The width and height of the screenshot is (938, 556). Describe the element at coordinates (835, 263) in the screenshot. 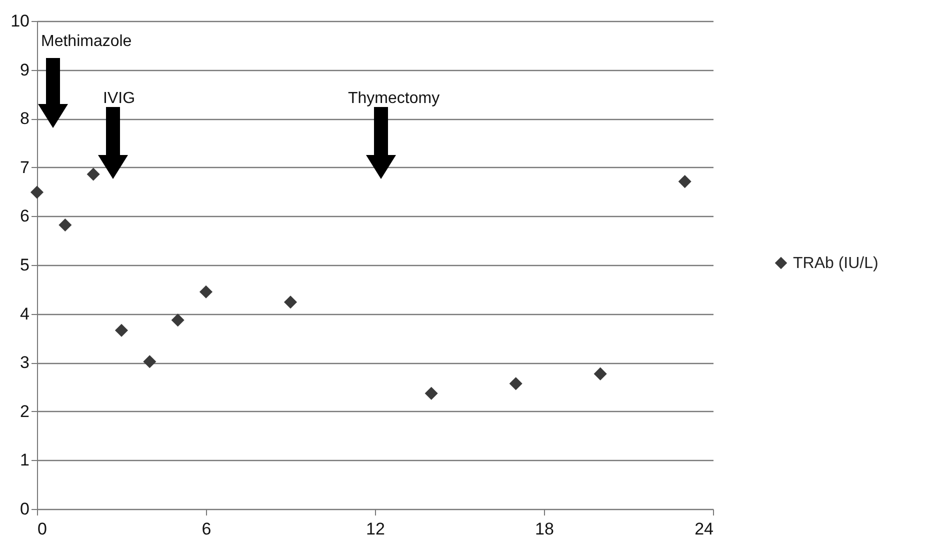

I see `legend-label: TRAb (IU/L)` at that location.